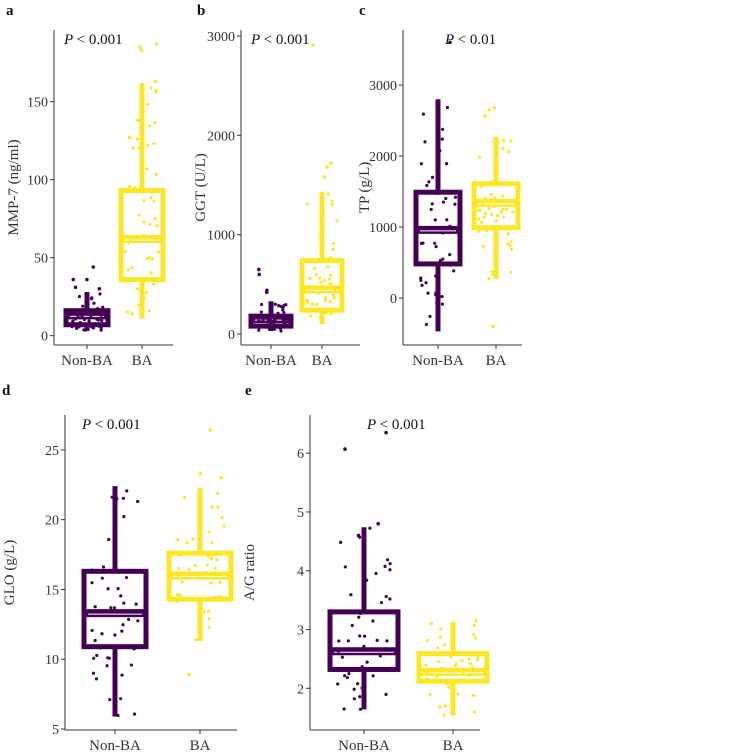  I want to click on y-axis-title: GLO (g/L), so click(10, 572).